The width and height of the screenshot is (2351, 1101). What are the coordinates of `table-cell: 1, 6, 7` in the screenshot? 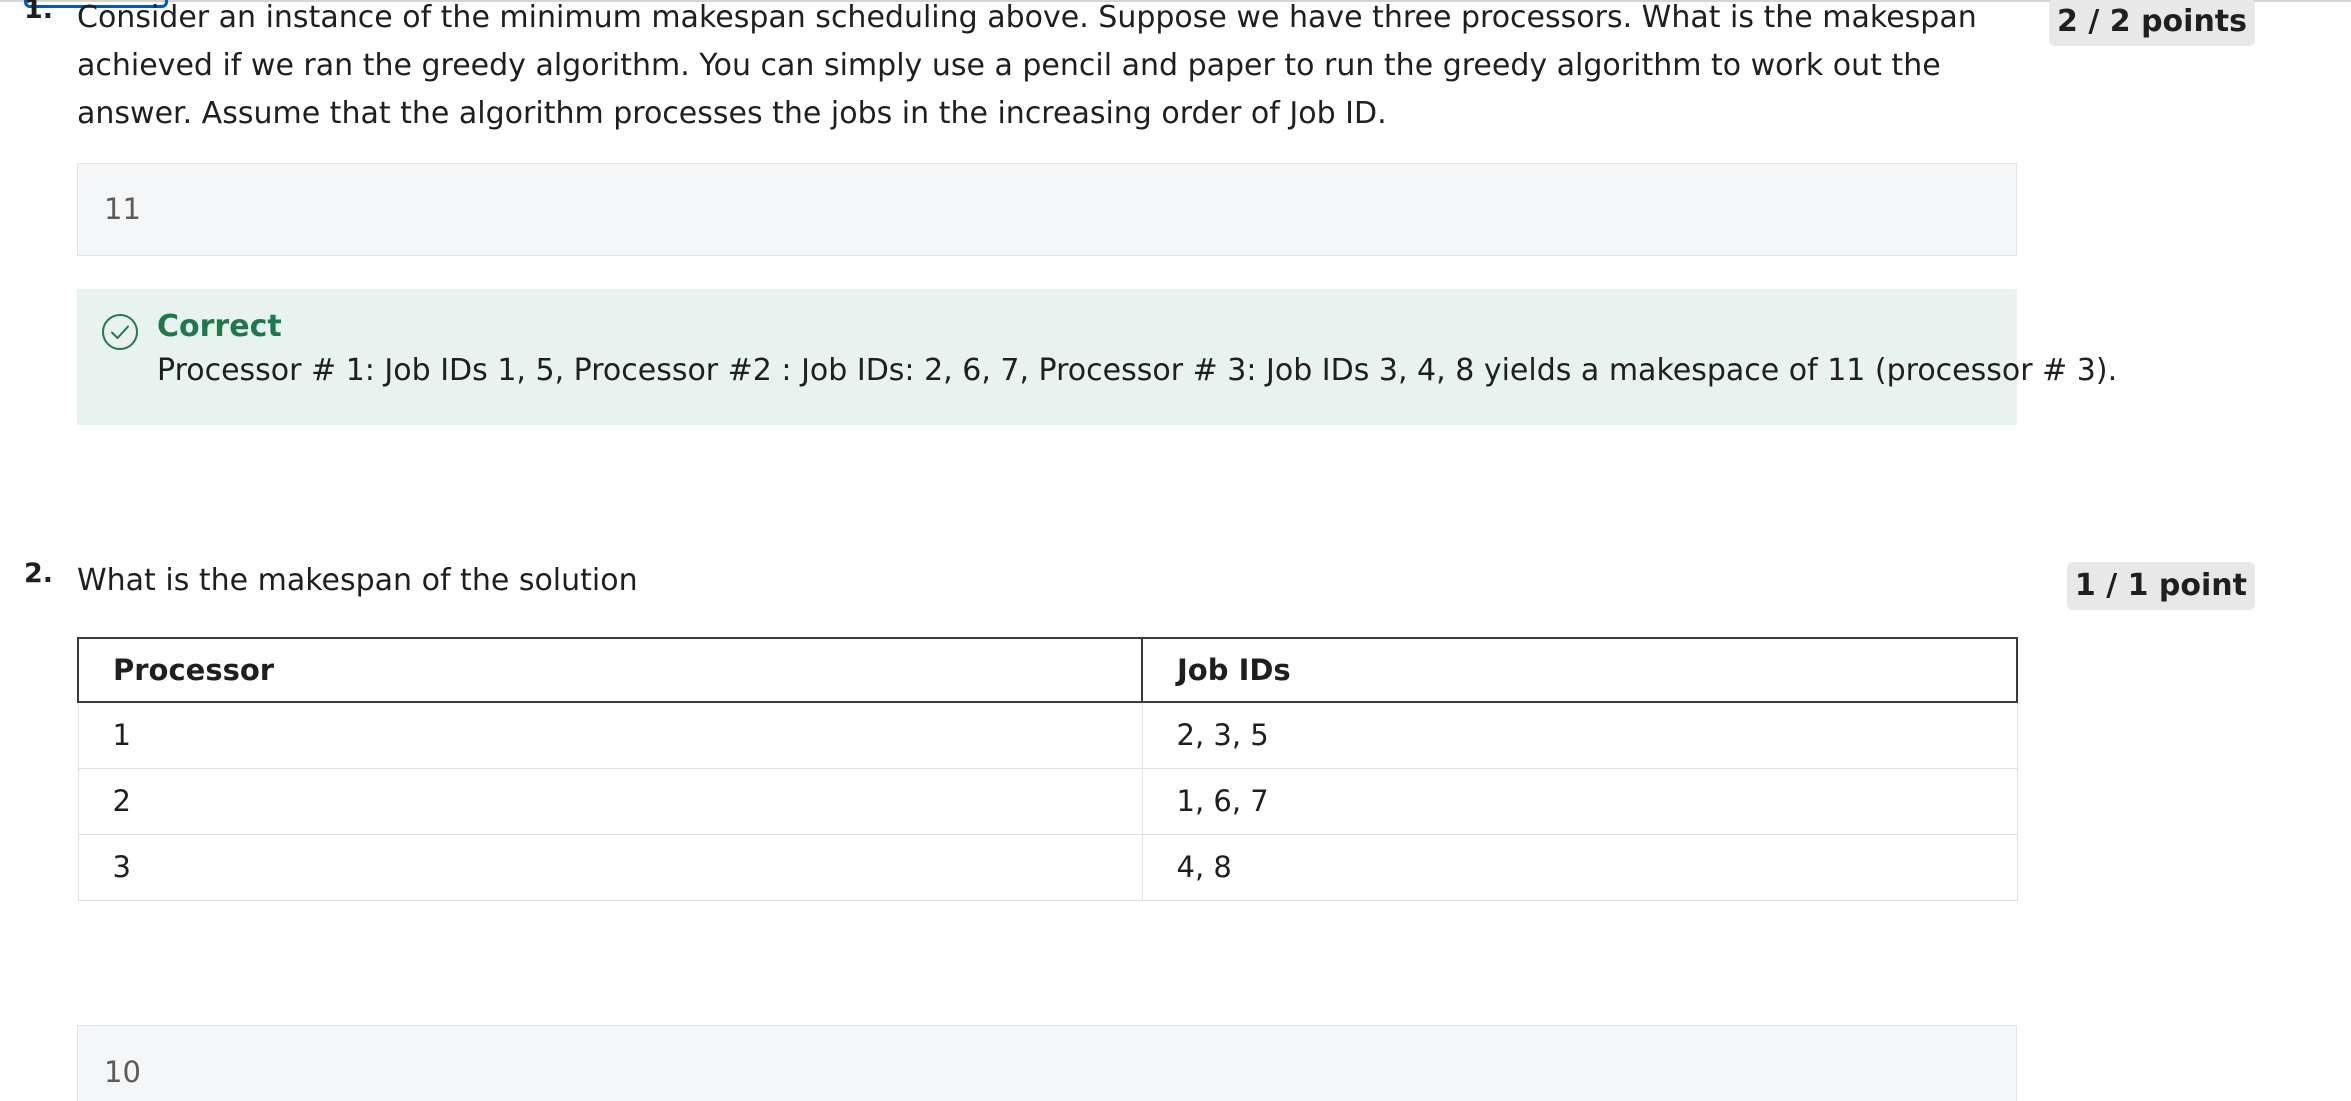 It's located at (1579, 801).